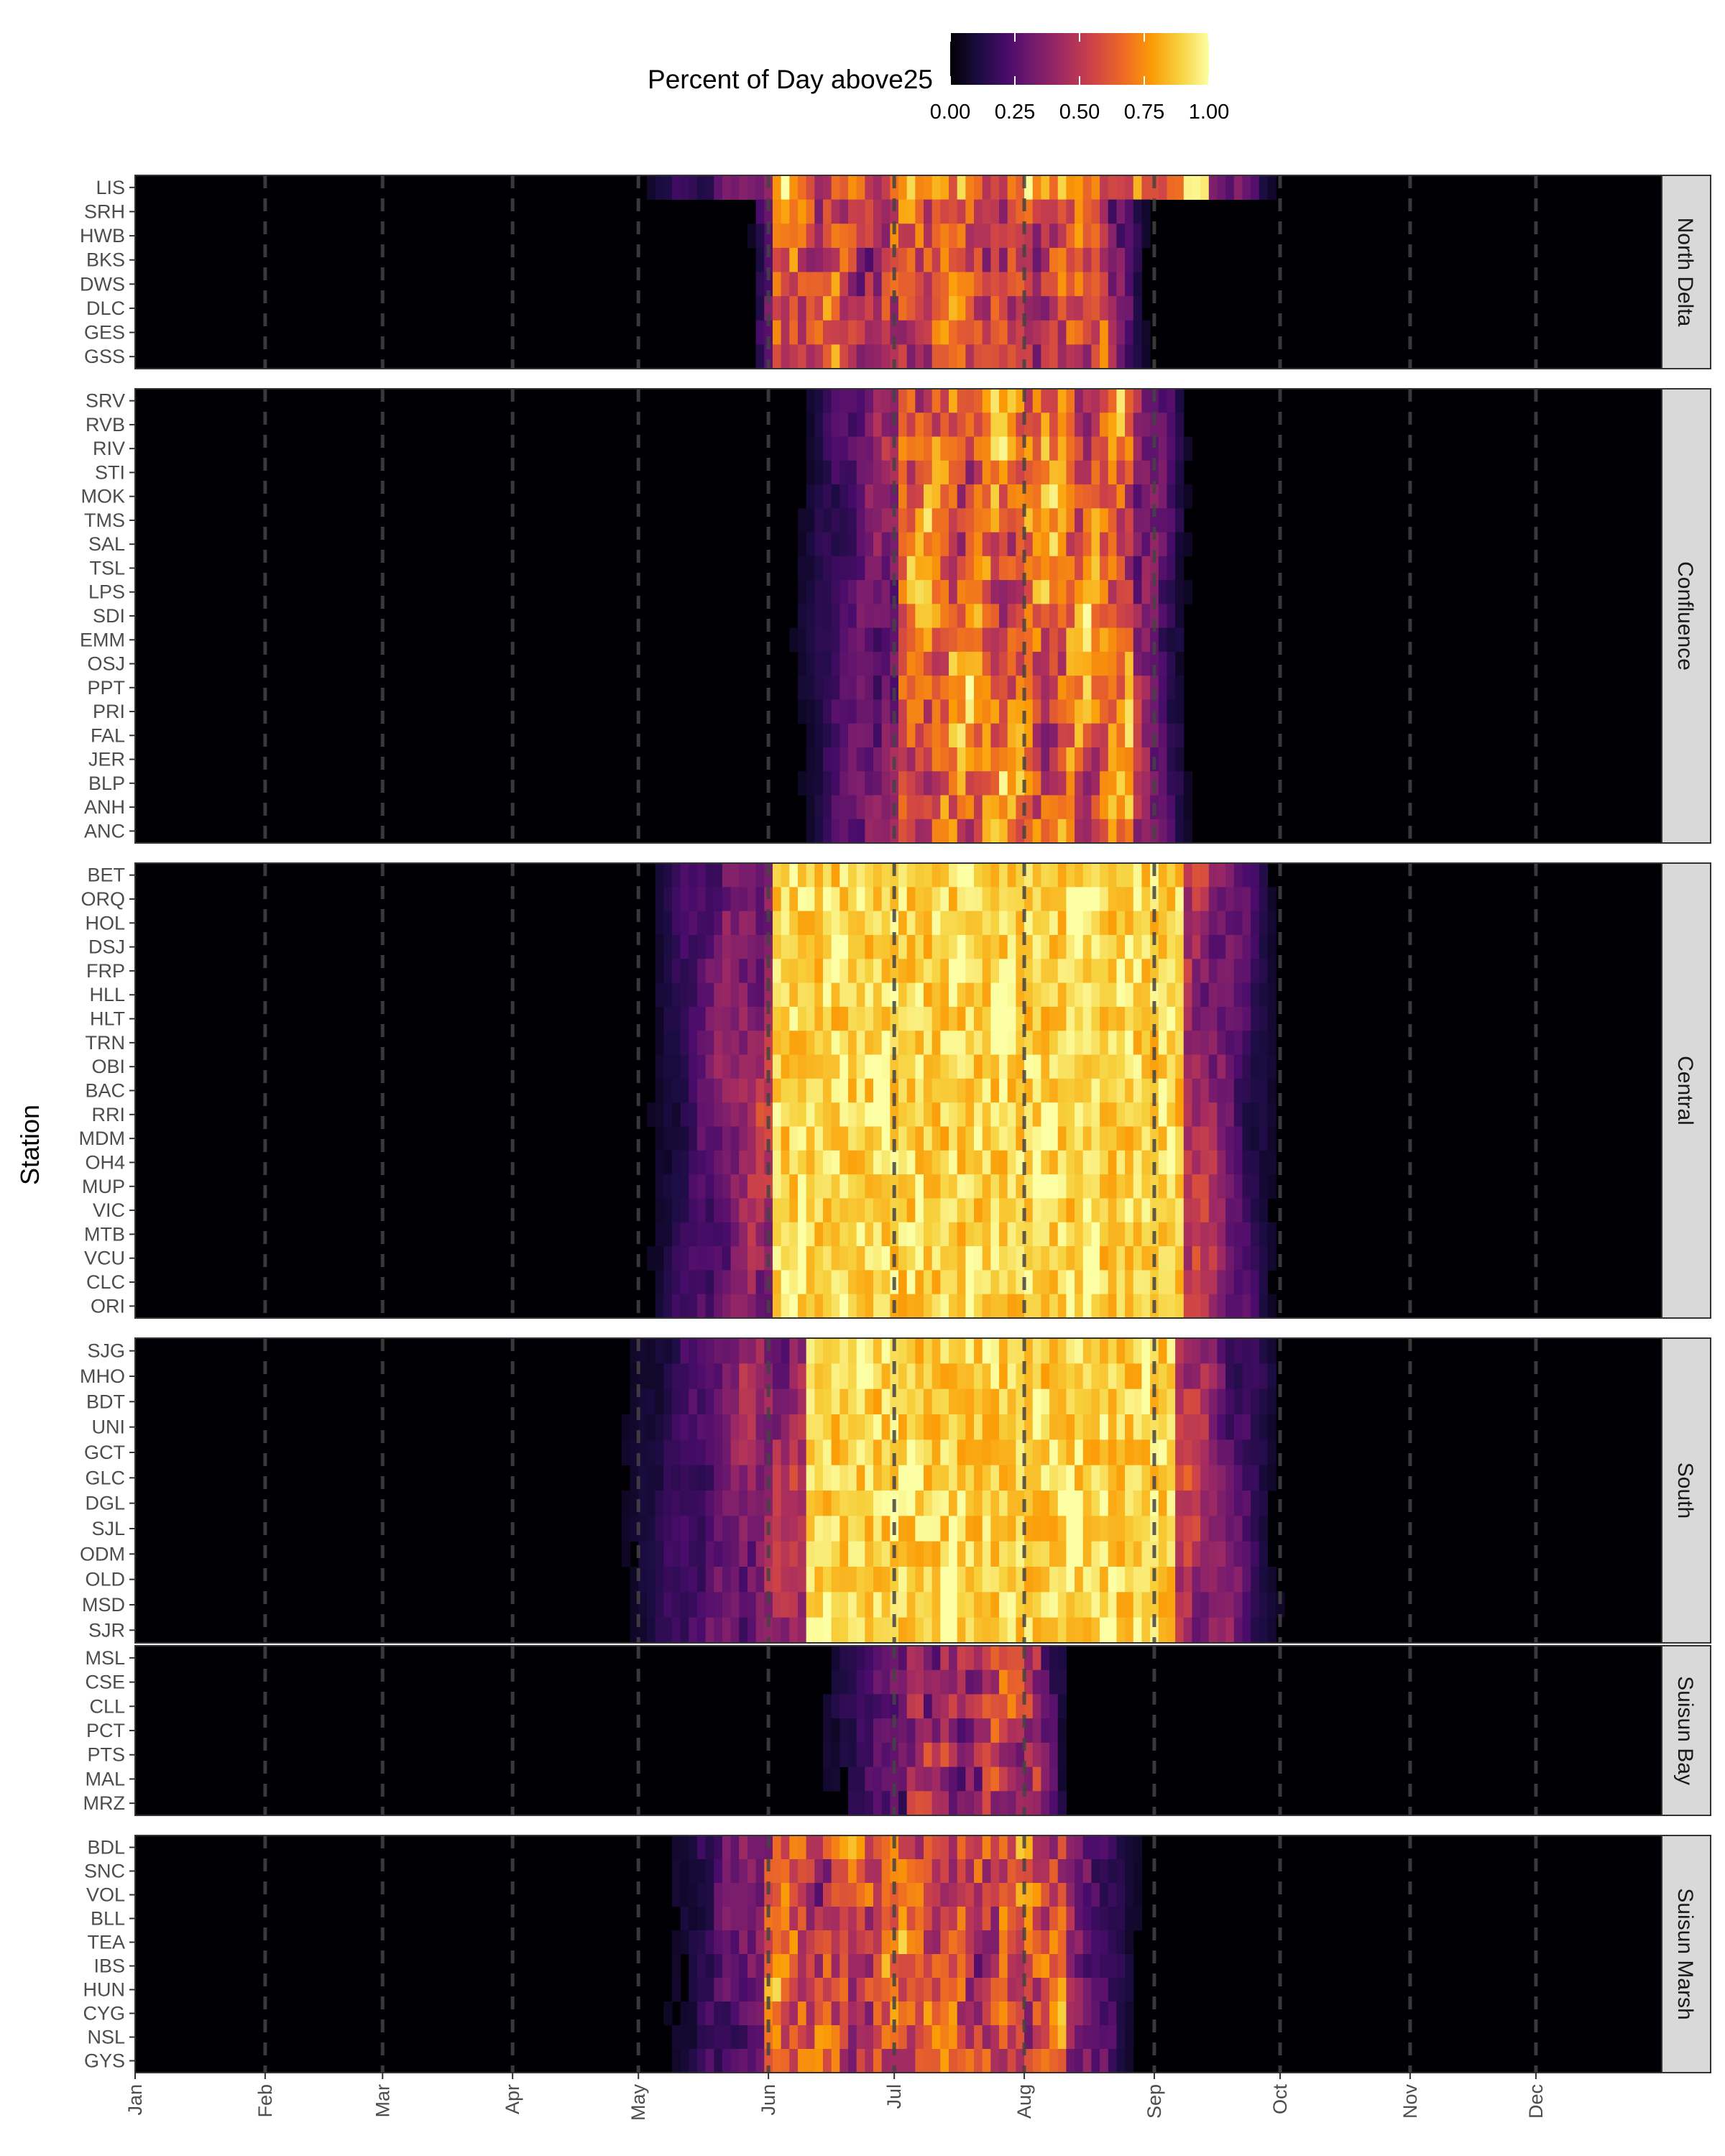 This screenshot has height=2156, width=1725. What do you see at coordinates (104, 1871) in the screenshot?
I see `y-tick-label: SNC` at bounding box center [104, 1871].